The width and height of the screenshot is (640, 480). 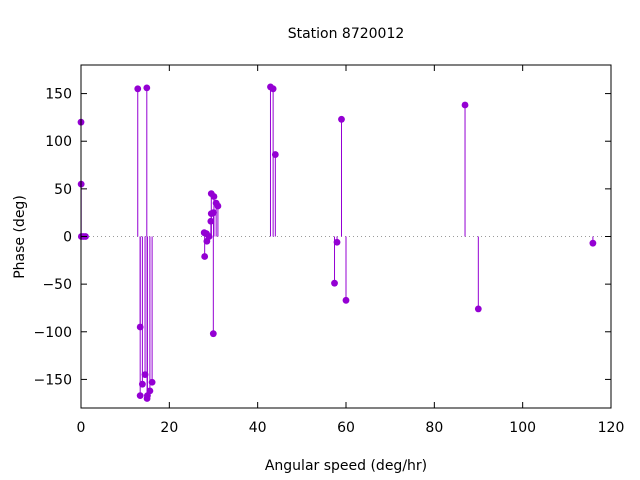 I want to click on x-tick-label: 100, so click(x=522, y=428).